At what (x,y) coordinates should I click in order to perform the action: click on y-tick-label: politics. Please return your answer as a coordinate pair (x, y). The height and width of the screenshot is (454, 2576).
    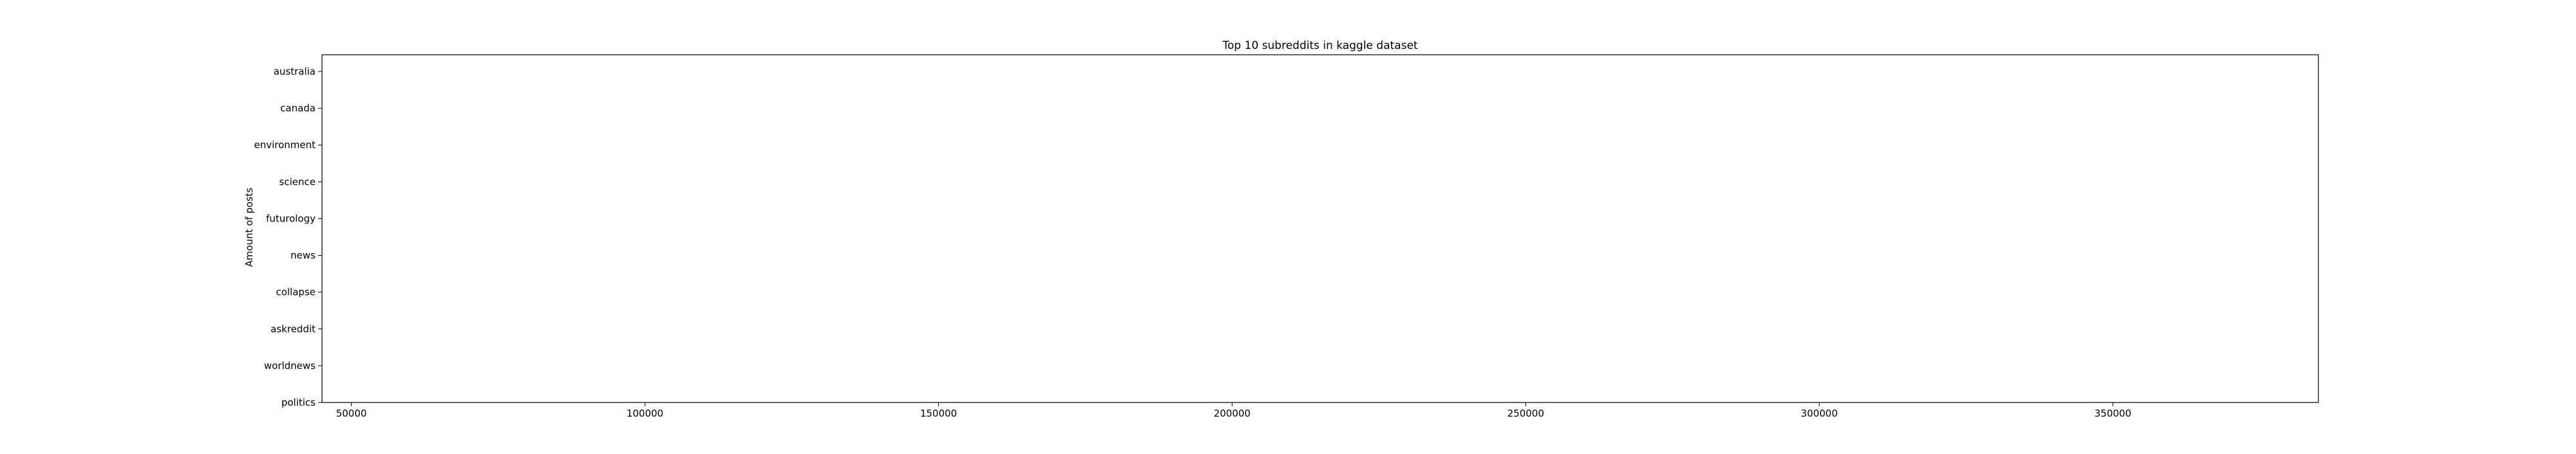
    Looking at the image, I should click on (298, 402).